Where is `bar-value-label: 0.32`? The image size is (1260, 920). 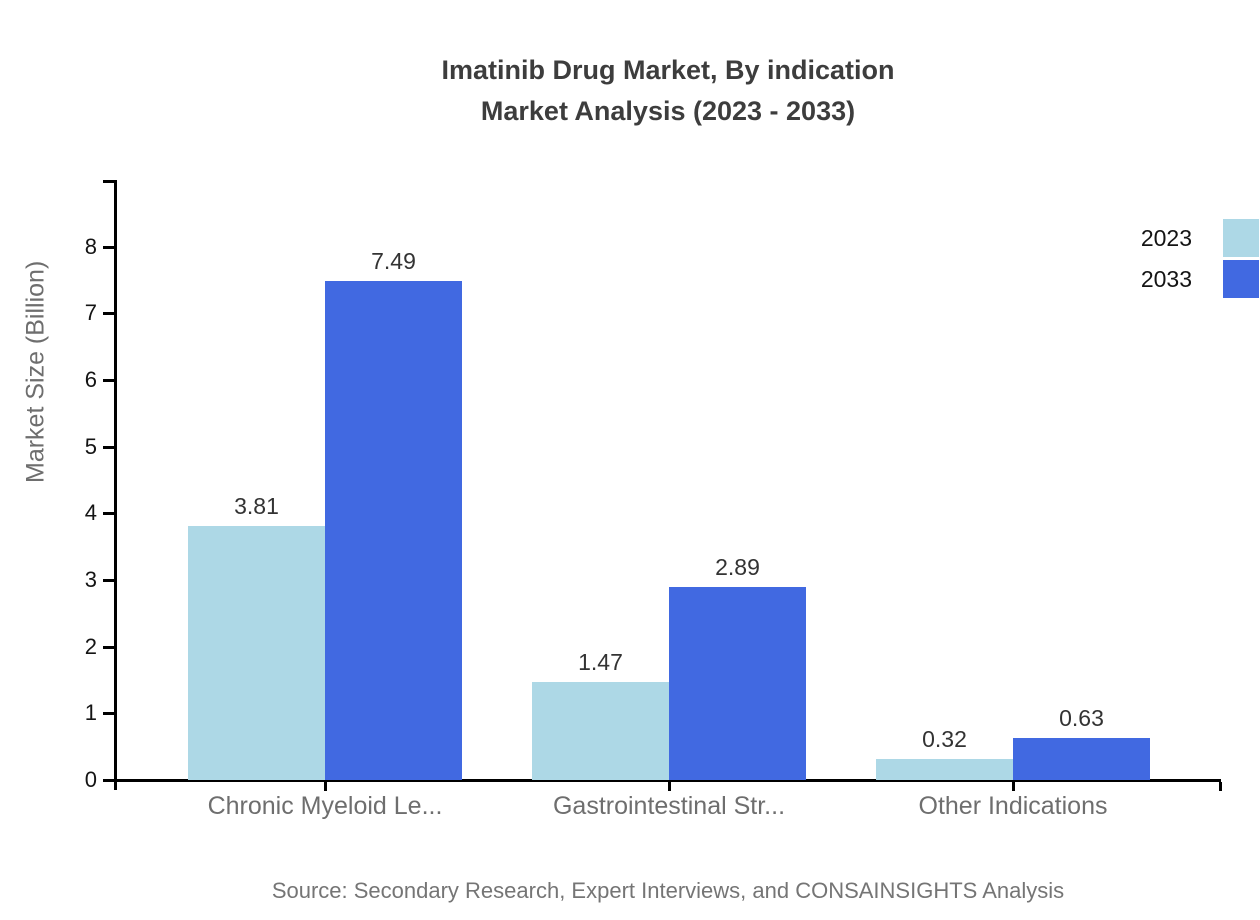 bar-value-label: 0.32 is located at coordinates (944, 738).